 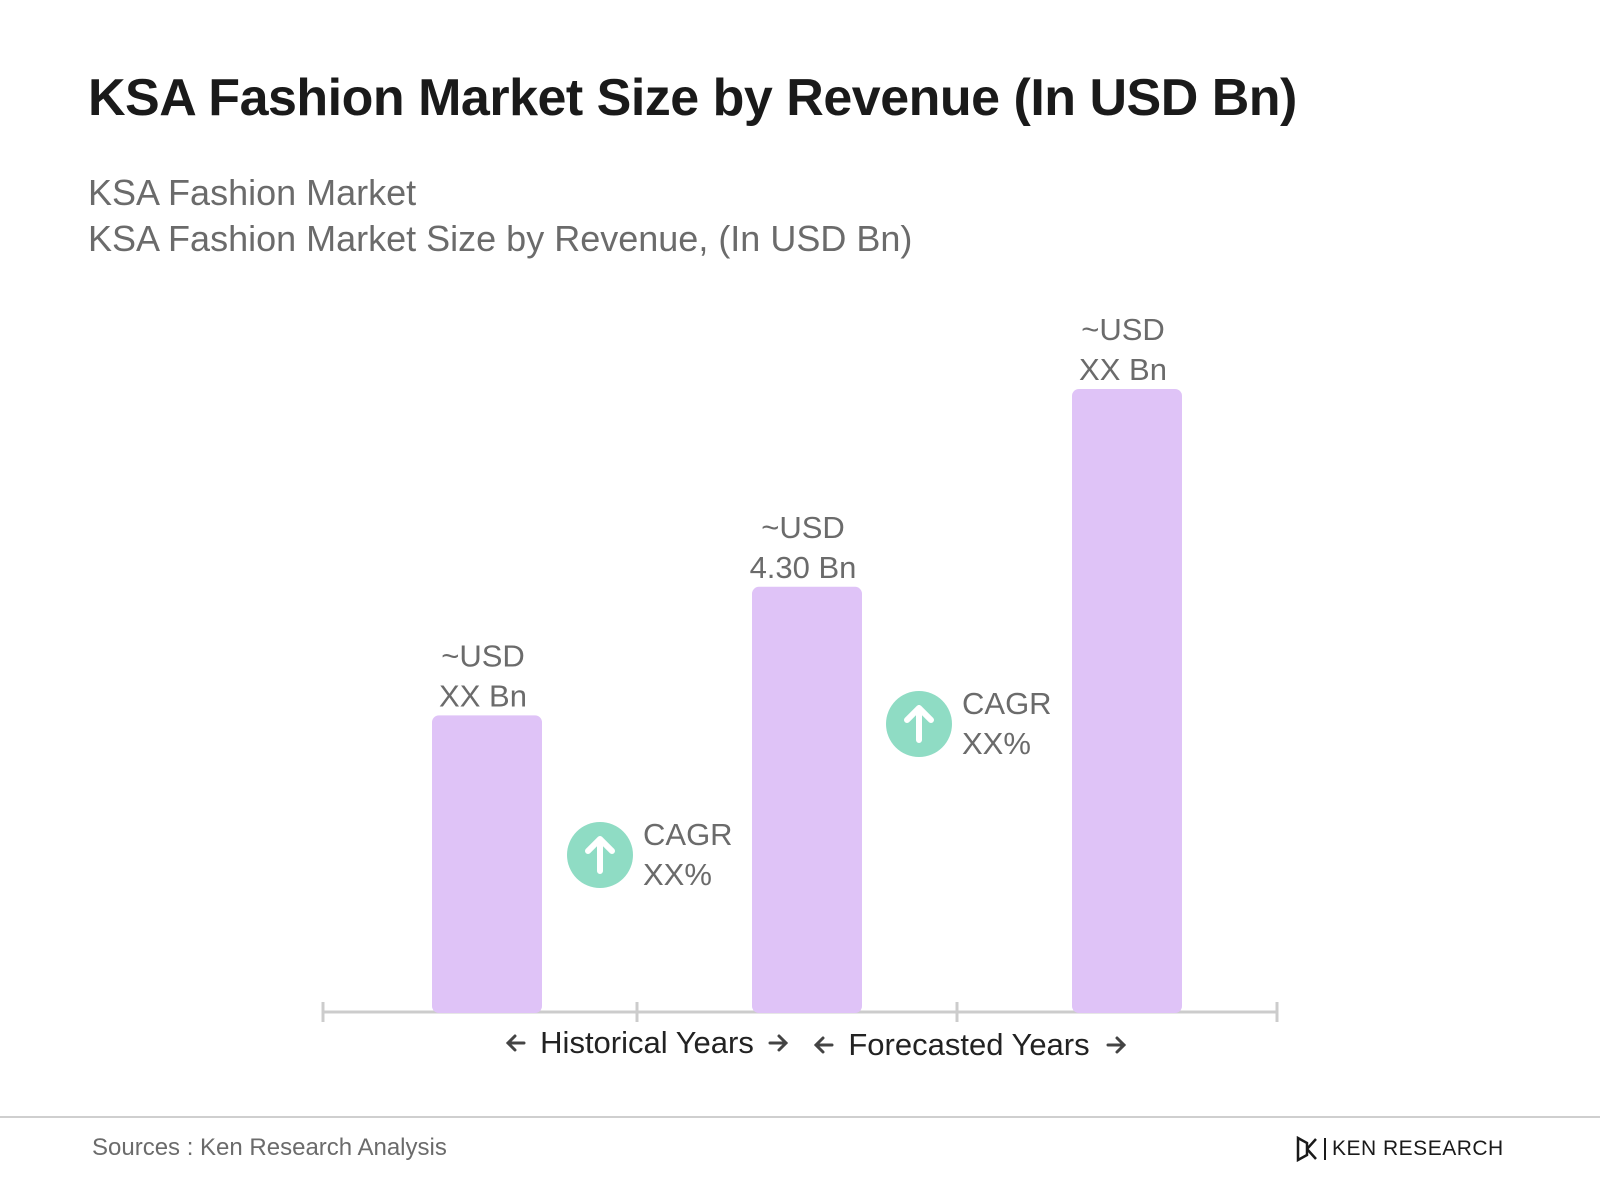 I want to click on cagr-value-1: XX%, so click(x=677, y=874).